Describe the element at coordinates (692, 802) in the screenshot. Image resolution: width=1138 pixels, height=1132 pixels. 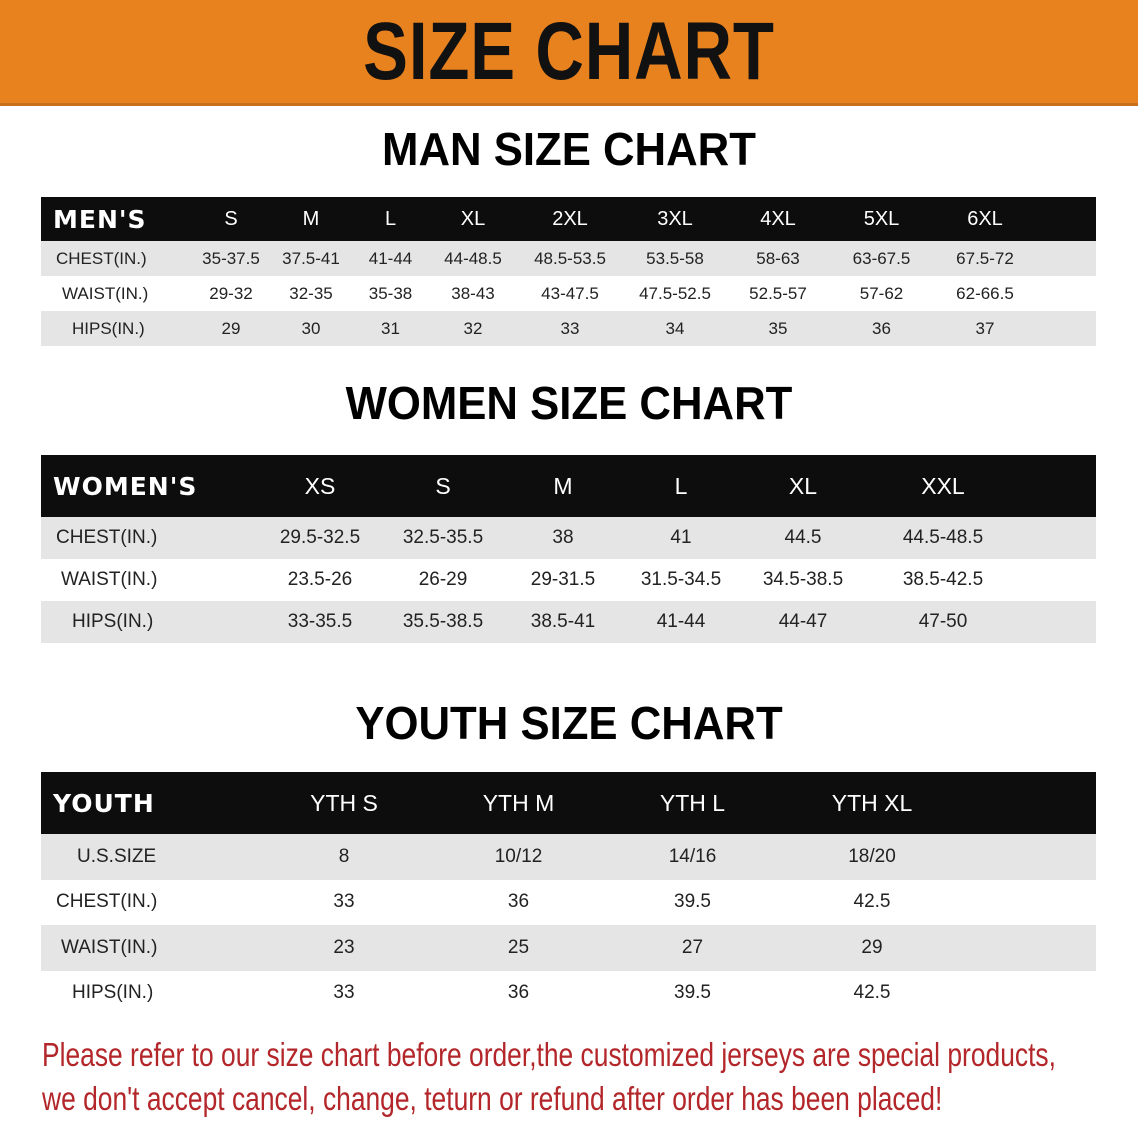
I see `size-header-cell: YTH L` at that location.